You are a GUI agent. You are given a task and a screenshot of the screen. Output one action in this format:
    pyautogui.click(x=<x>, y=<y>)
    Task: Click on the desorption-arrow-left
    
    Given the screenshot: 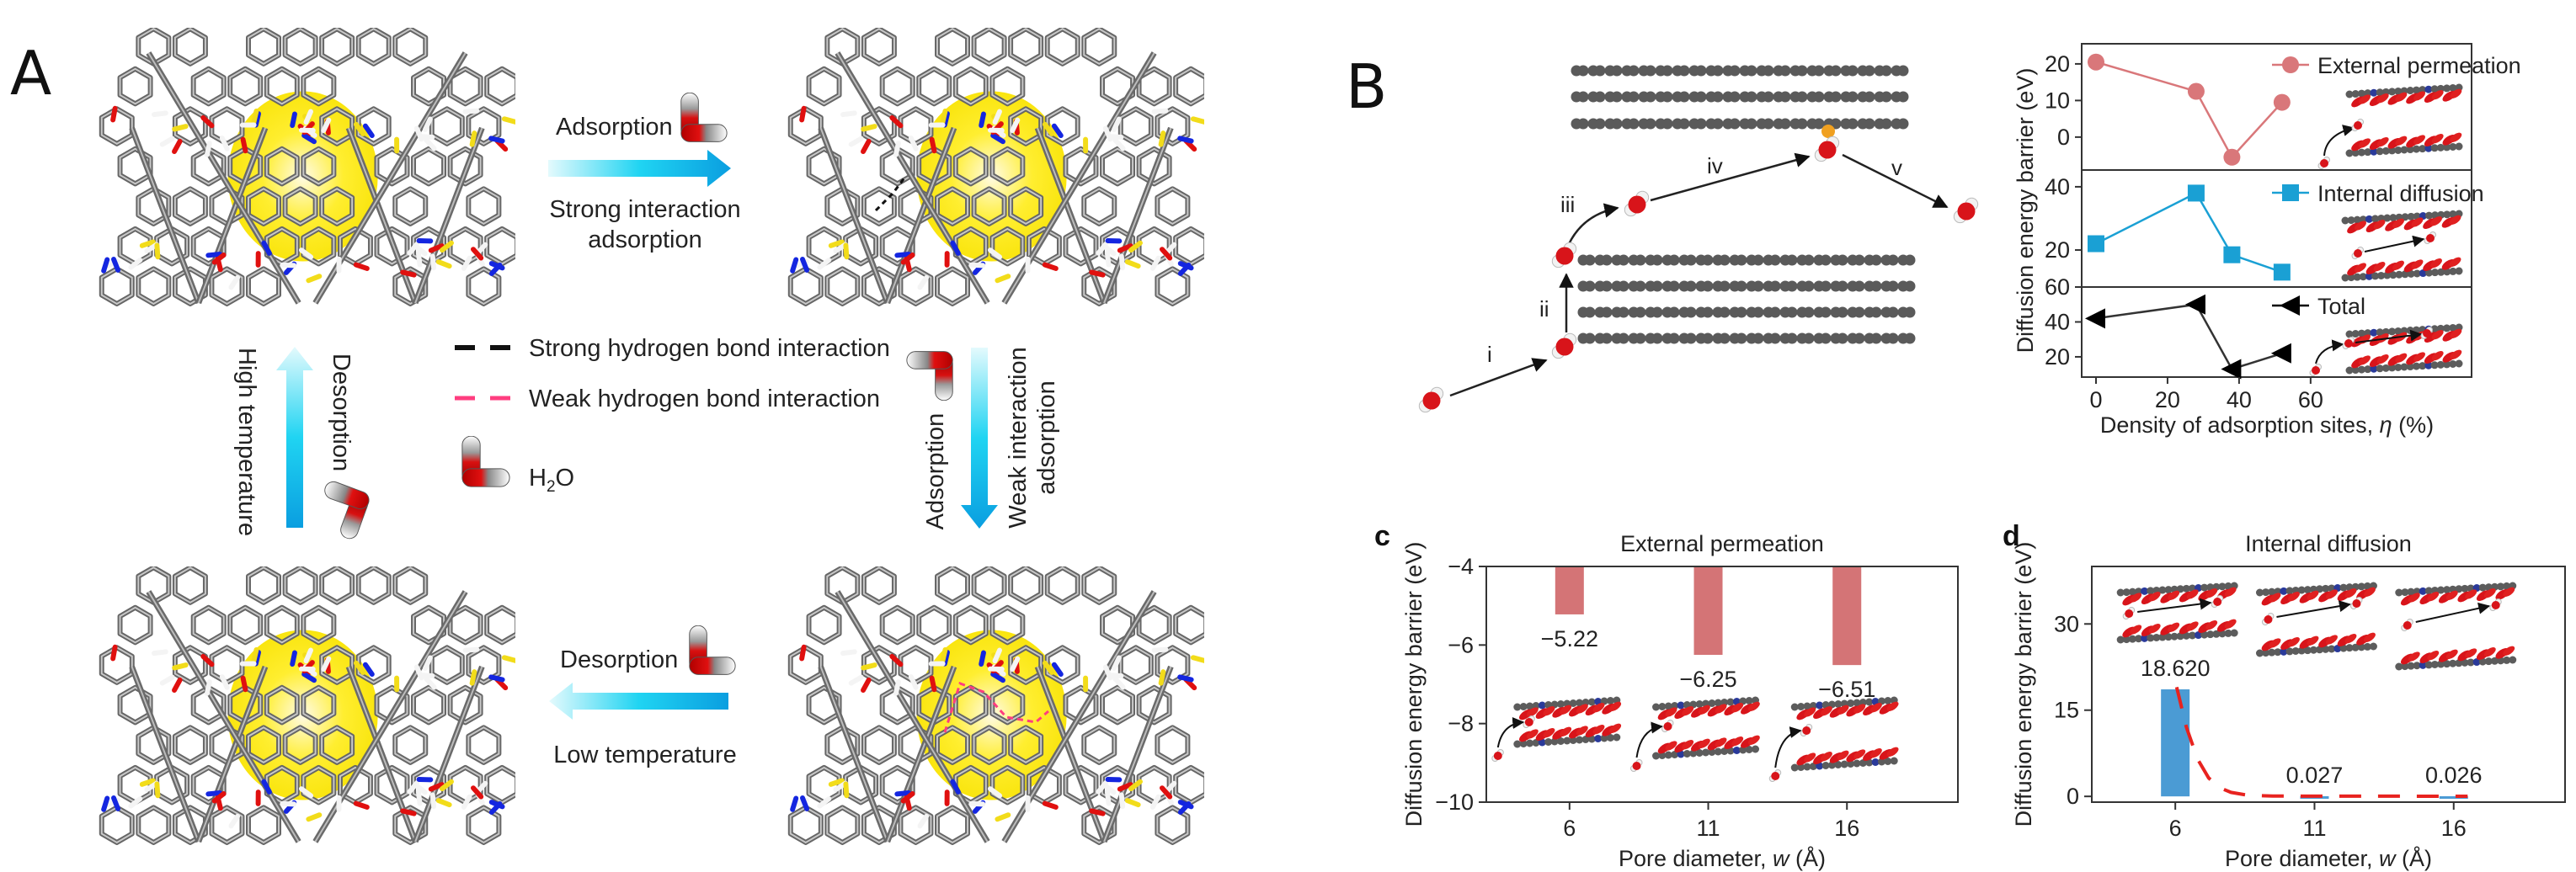 What is the action you would take?
    pyautogui.click(x=638, y=701)
    